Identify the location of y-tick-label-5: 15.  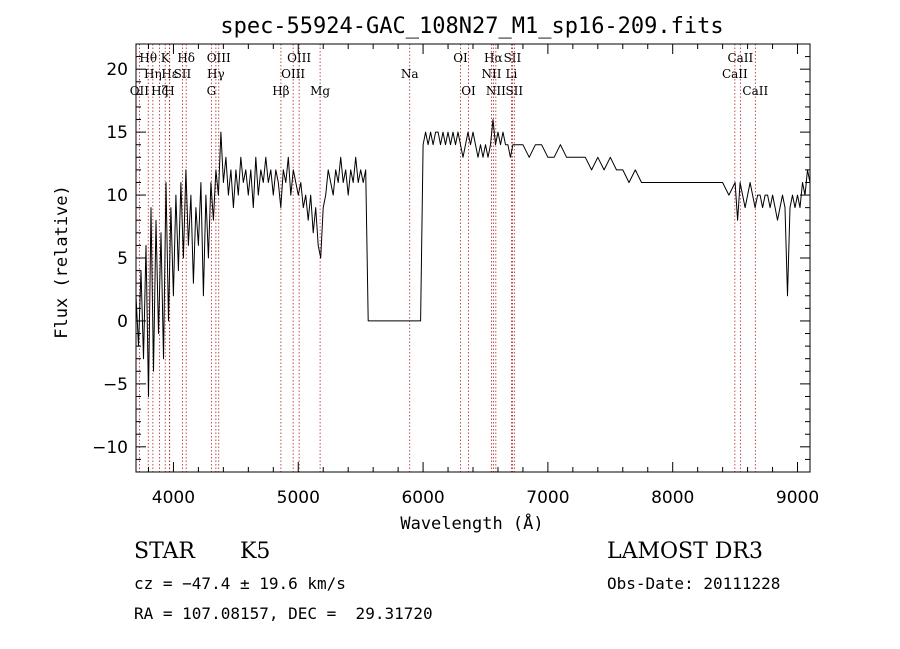
(117, 133).